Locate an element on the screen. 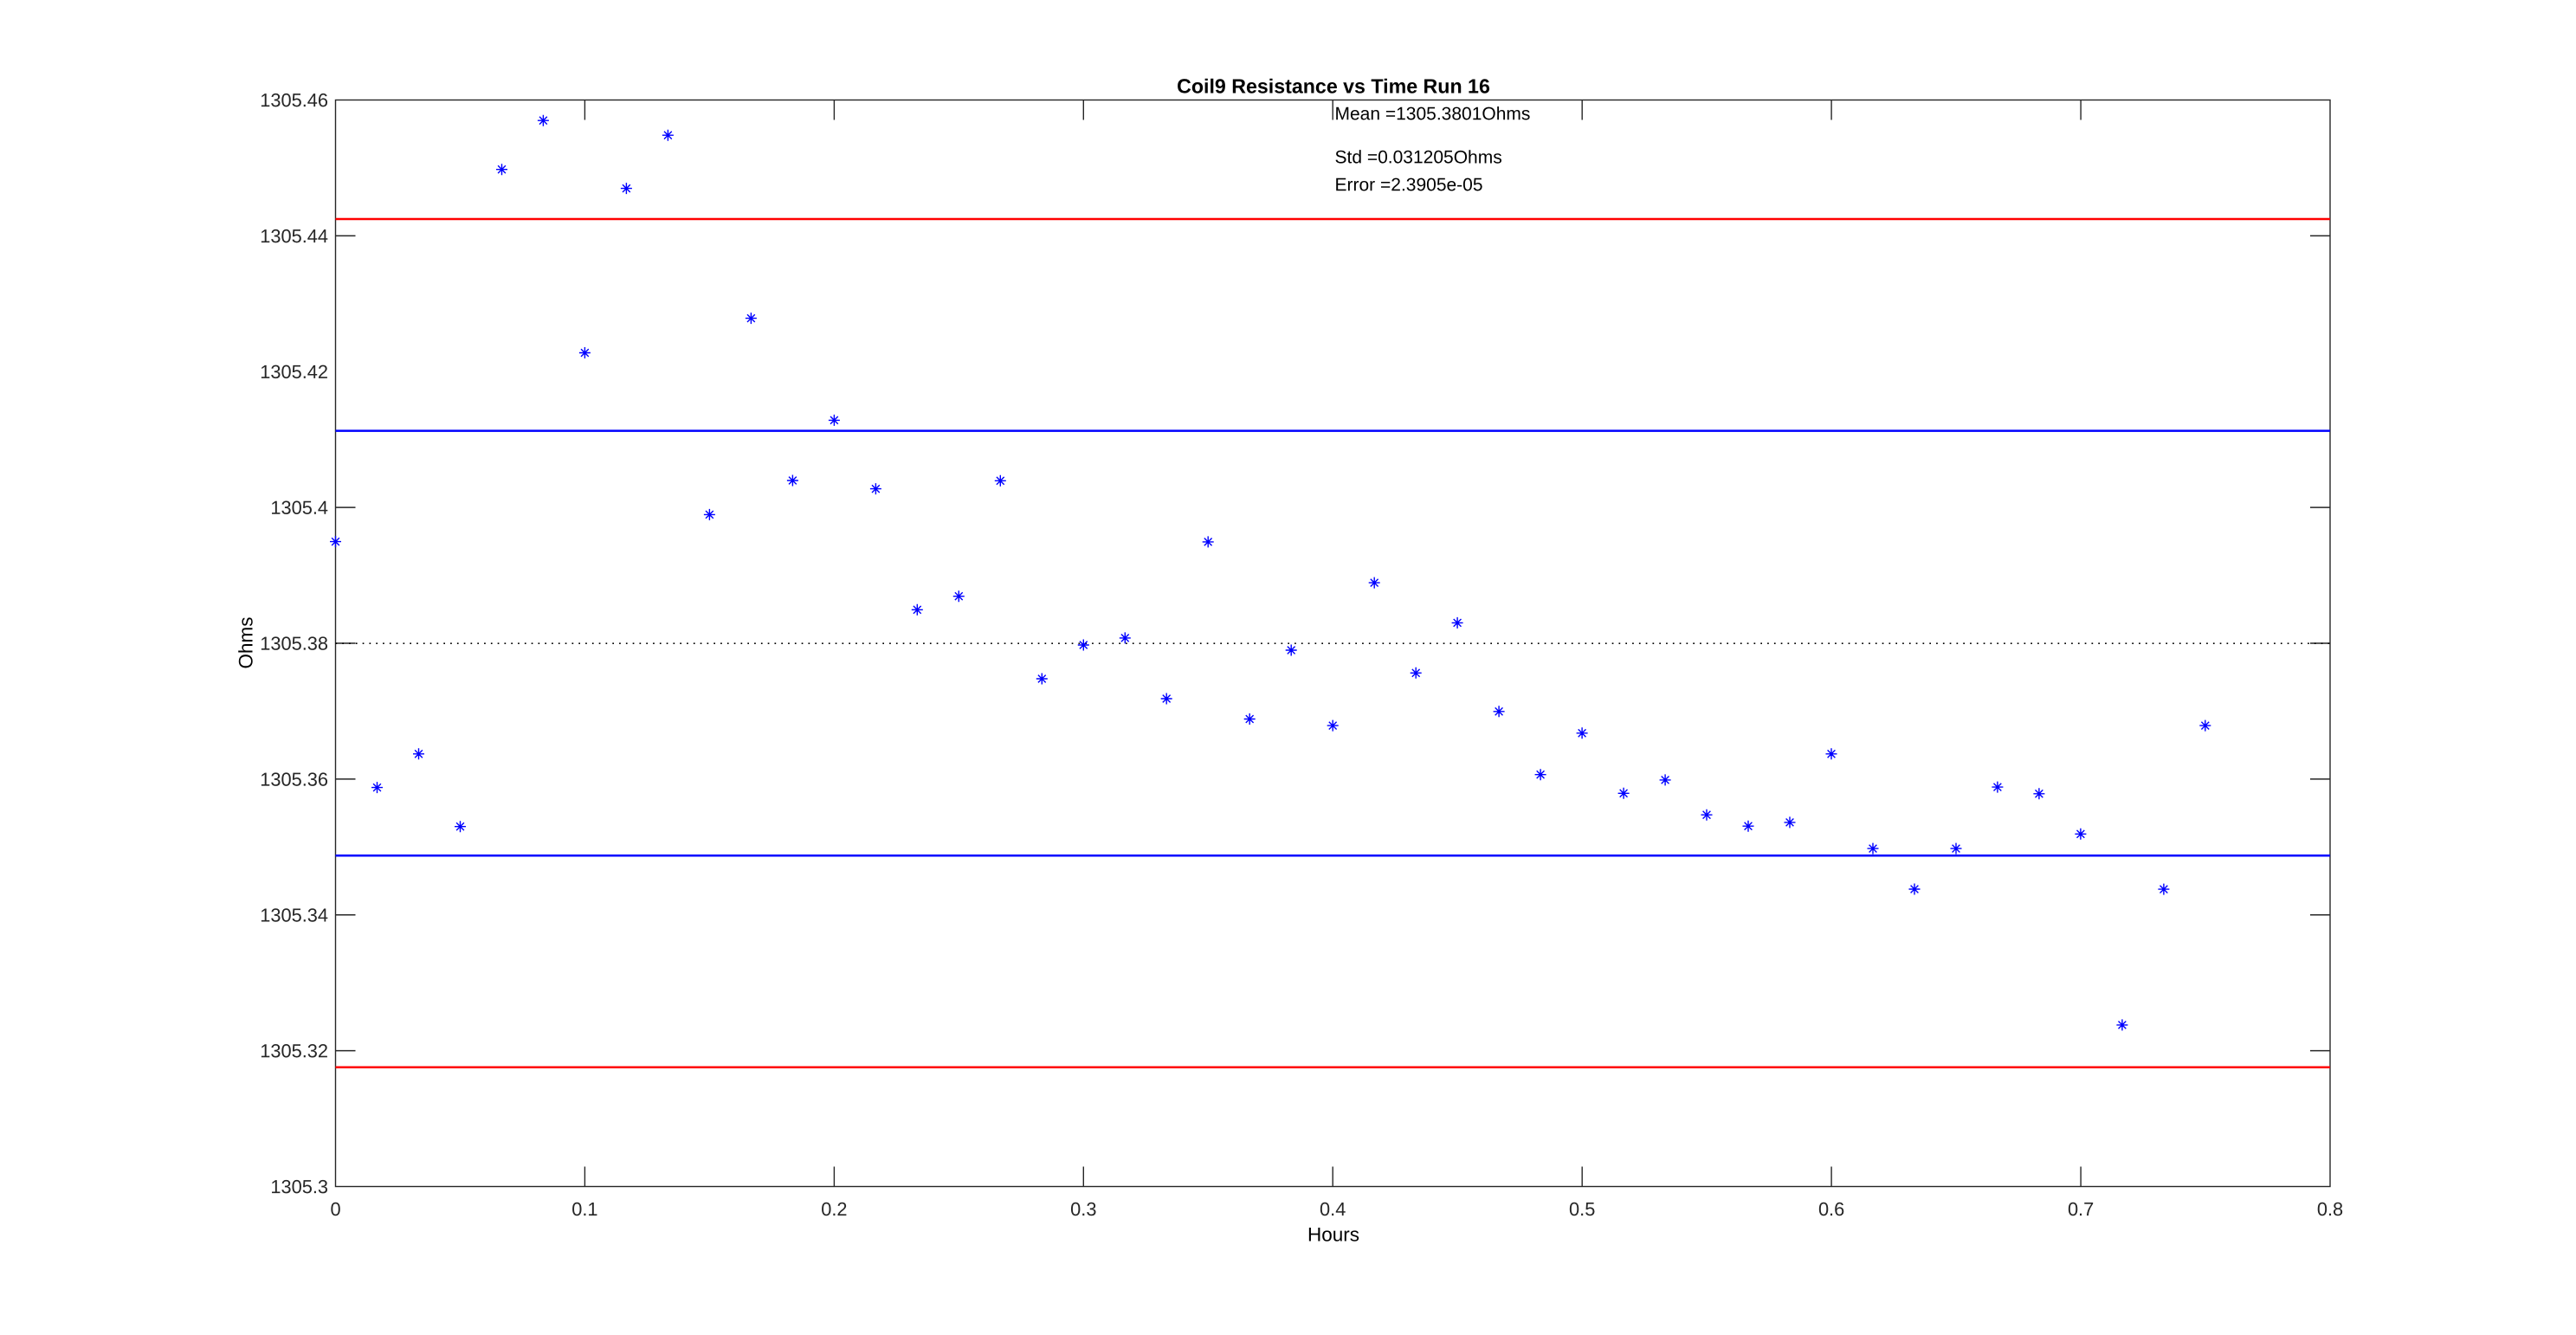 This screenshot has width=2576, height=1335. svg-text: 0 is located at coordinates (335, 1209).